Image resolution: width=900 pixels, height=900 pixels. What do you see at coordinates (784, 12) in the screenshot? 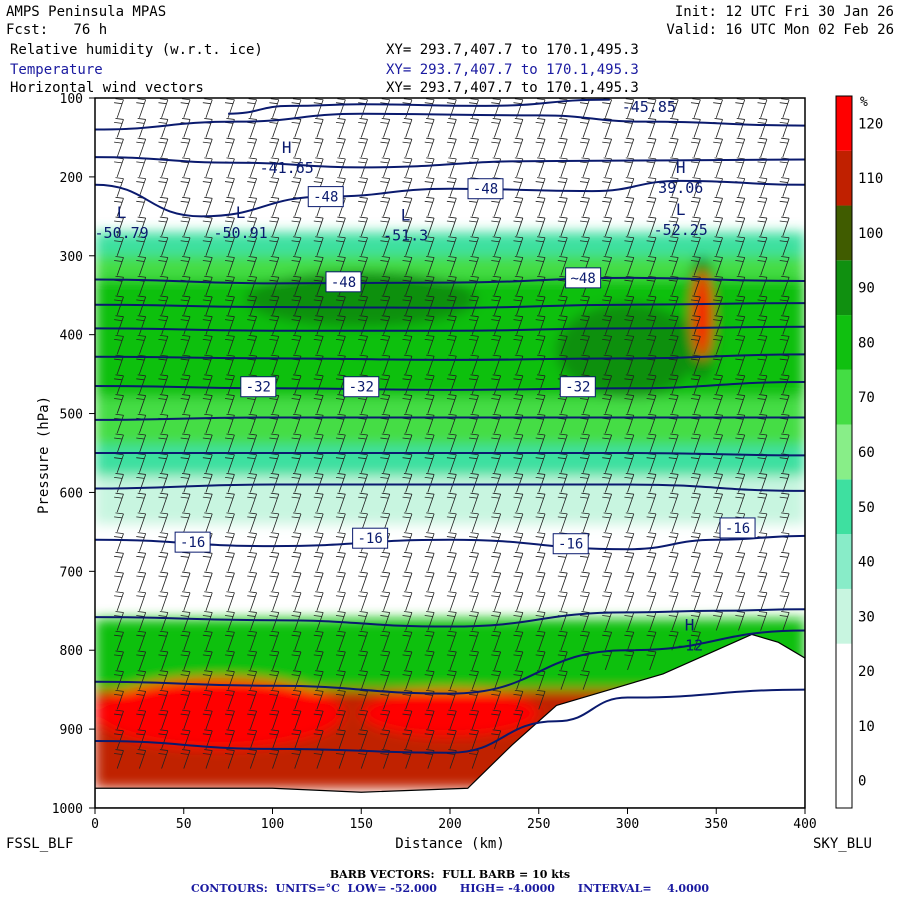
I see `init-time: Init: 12 UTC Fri 30 Jan 26` at bounding box center [784, 12].